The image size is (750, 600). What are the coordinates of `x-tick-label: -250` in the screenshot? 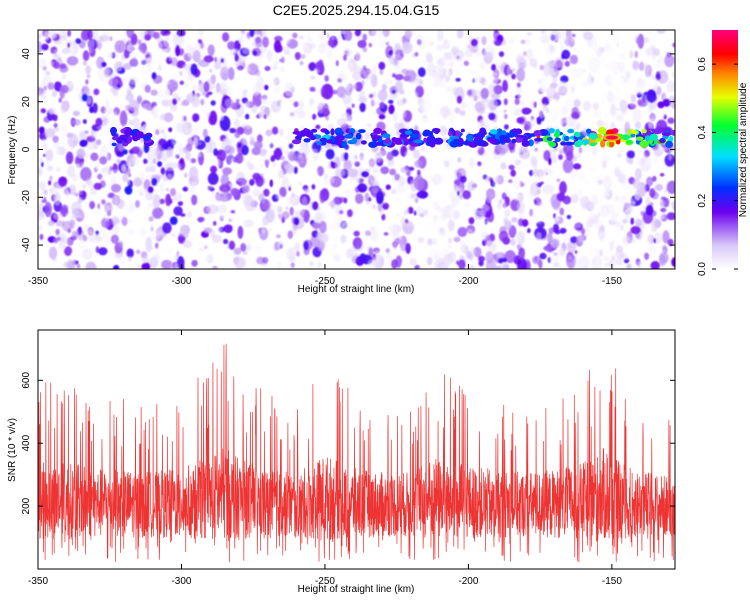 It's located at (325, 581).